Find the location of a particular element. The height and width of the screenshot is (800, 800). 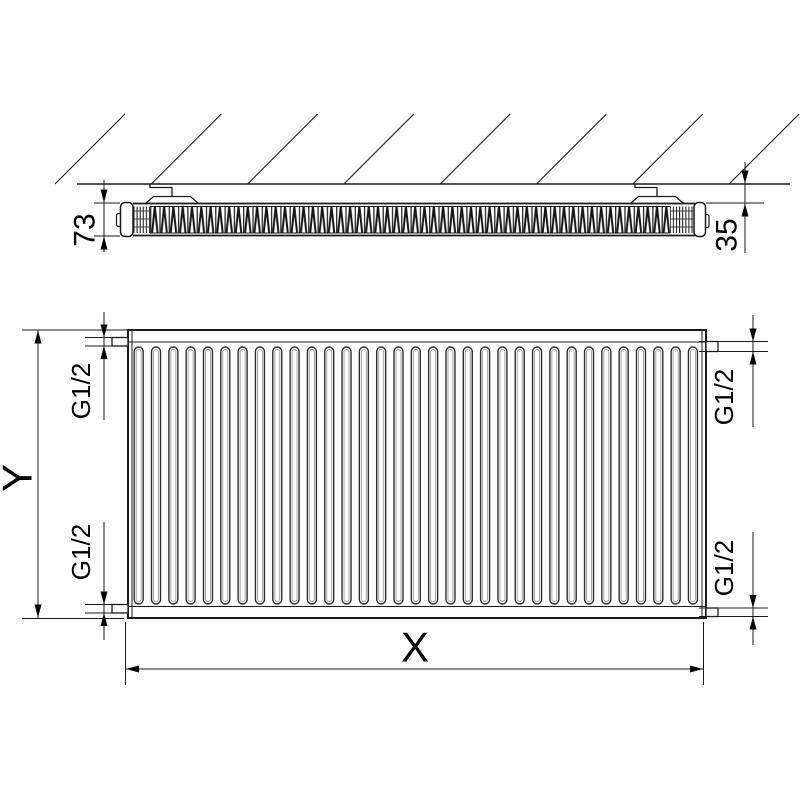

dim-depth-label: 73 is located at coordinates (85, 229).